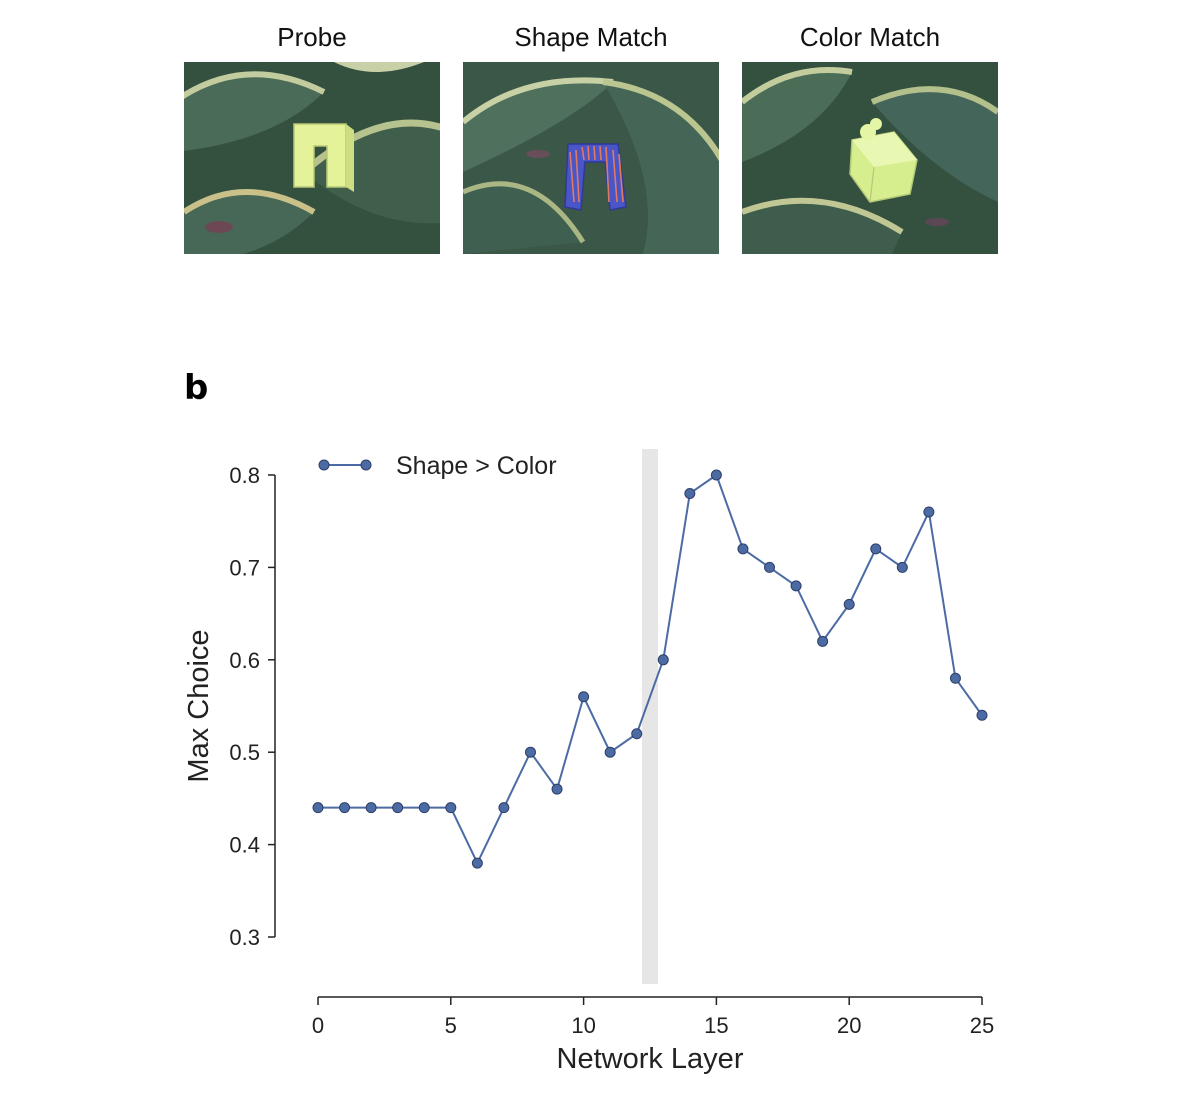  What do you see at coordinates (199, 705) in the screenshot?
I see `y-axis-label: Max Choice` at bounding box center [199, 705].